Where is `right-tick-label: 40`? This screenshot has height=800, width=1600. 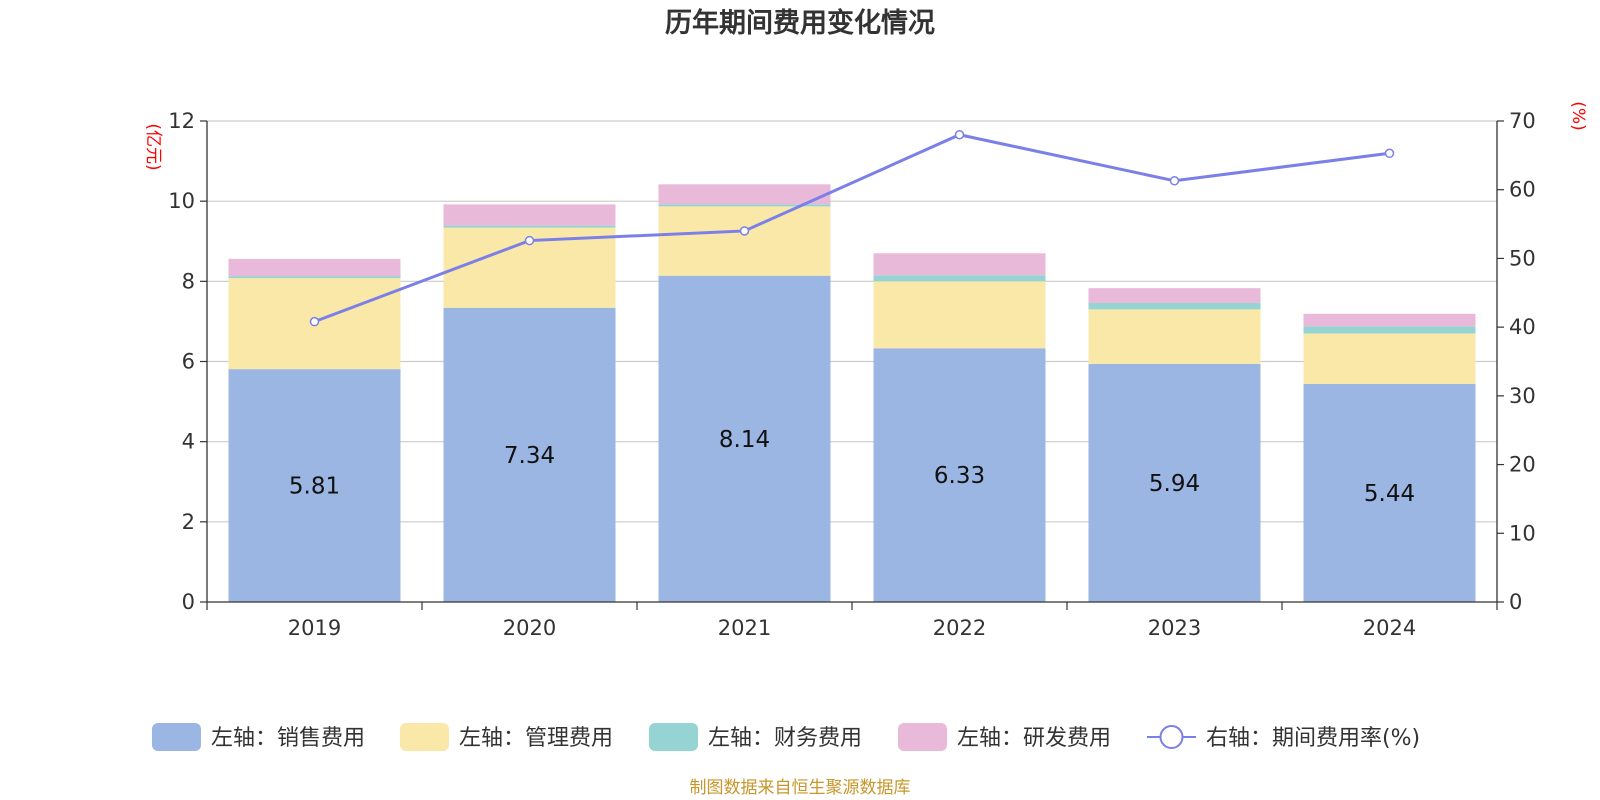 right-tick-label: 40 is located at coordinates (1522, 327).